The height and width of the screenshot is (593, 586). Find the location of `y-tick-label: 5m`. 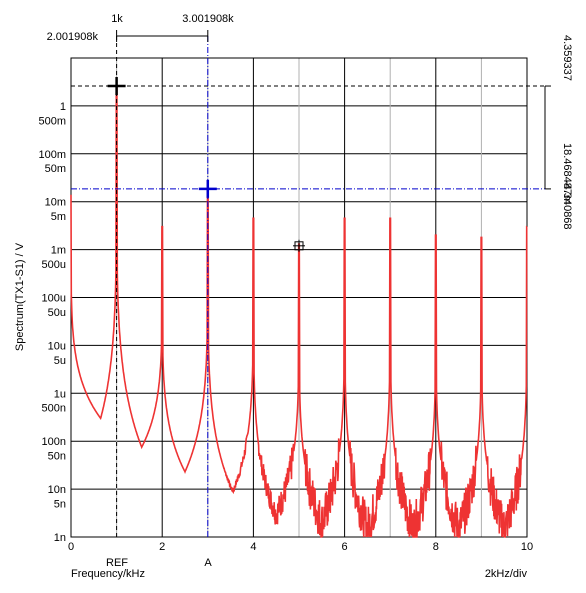

y-tick-label: 5m is located at coordinates (58, 217).